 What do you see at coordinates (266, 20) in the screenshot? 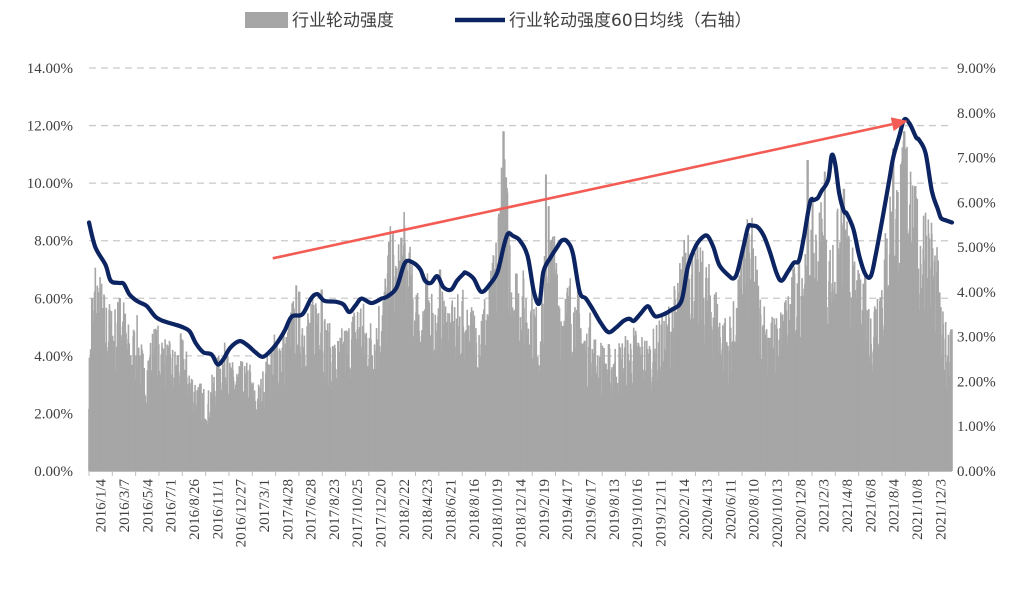
I see `legend-swatch-area` at bounding box center [266, 20].